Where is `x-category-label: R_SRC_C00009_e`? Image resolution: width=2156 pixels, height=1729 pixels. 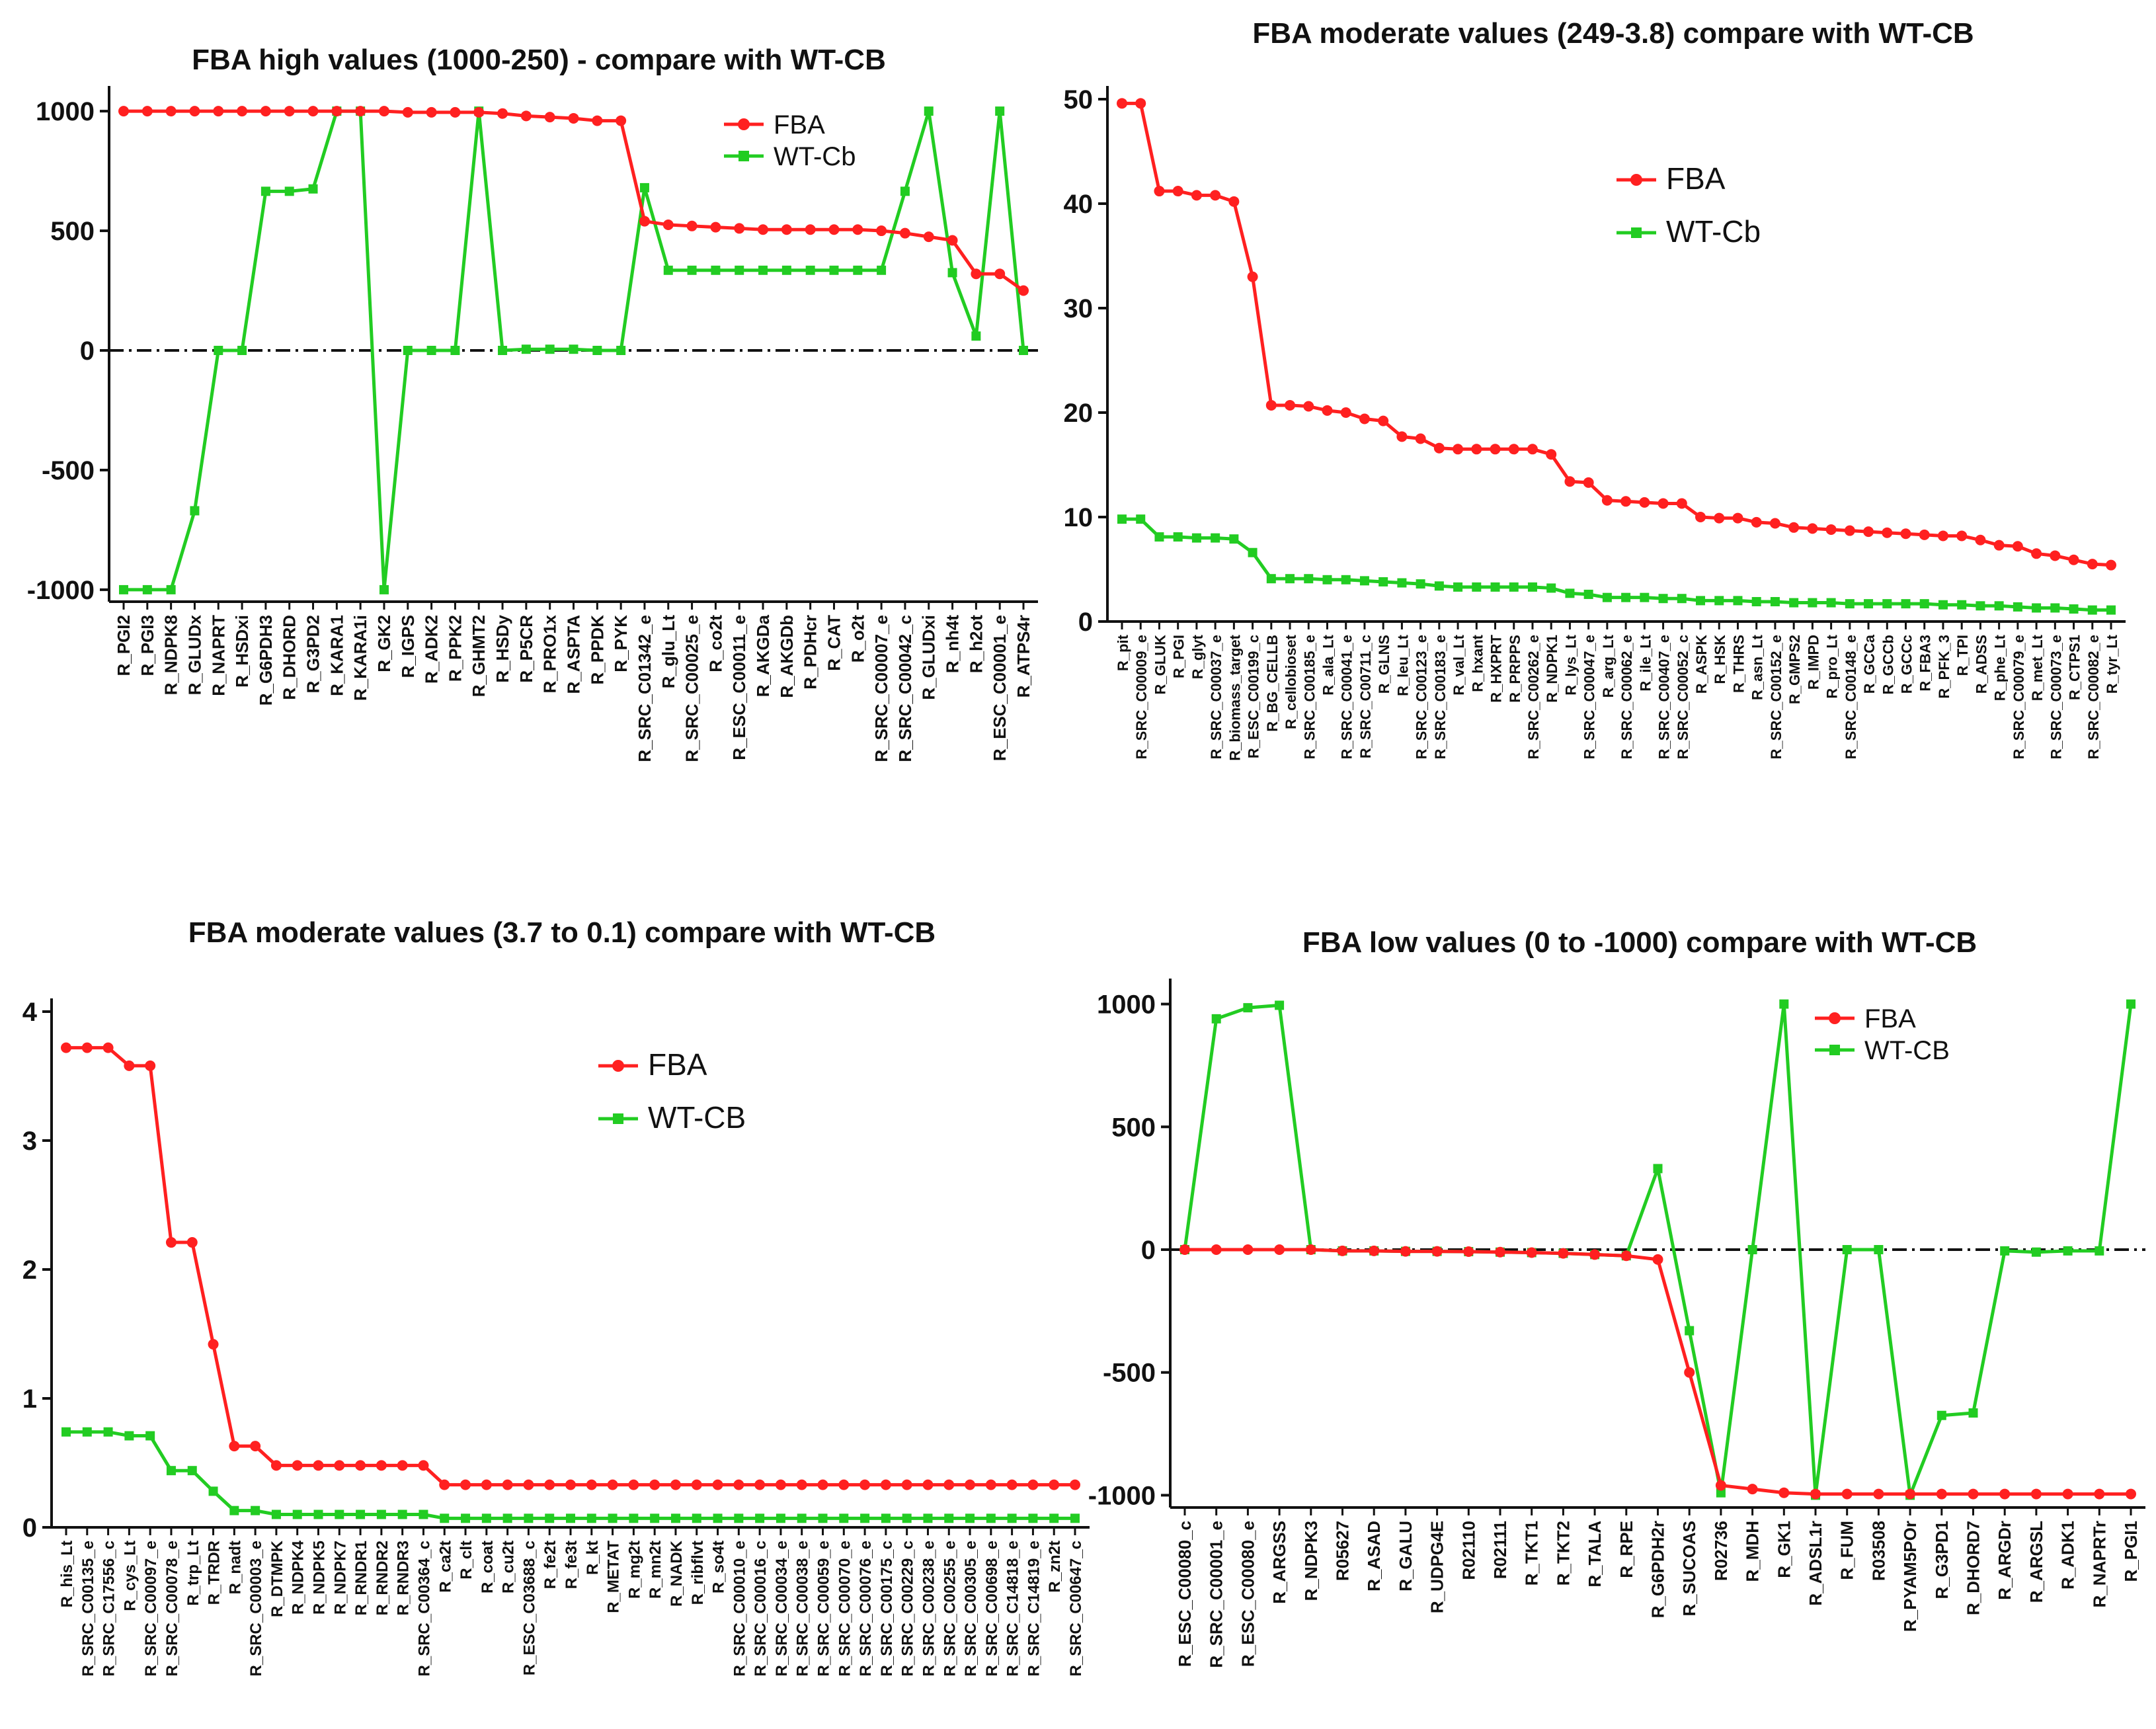
x-category-label: R_SRC_C00009_e is located at coordinates (1141, 697).